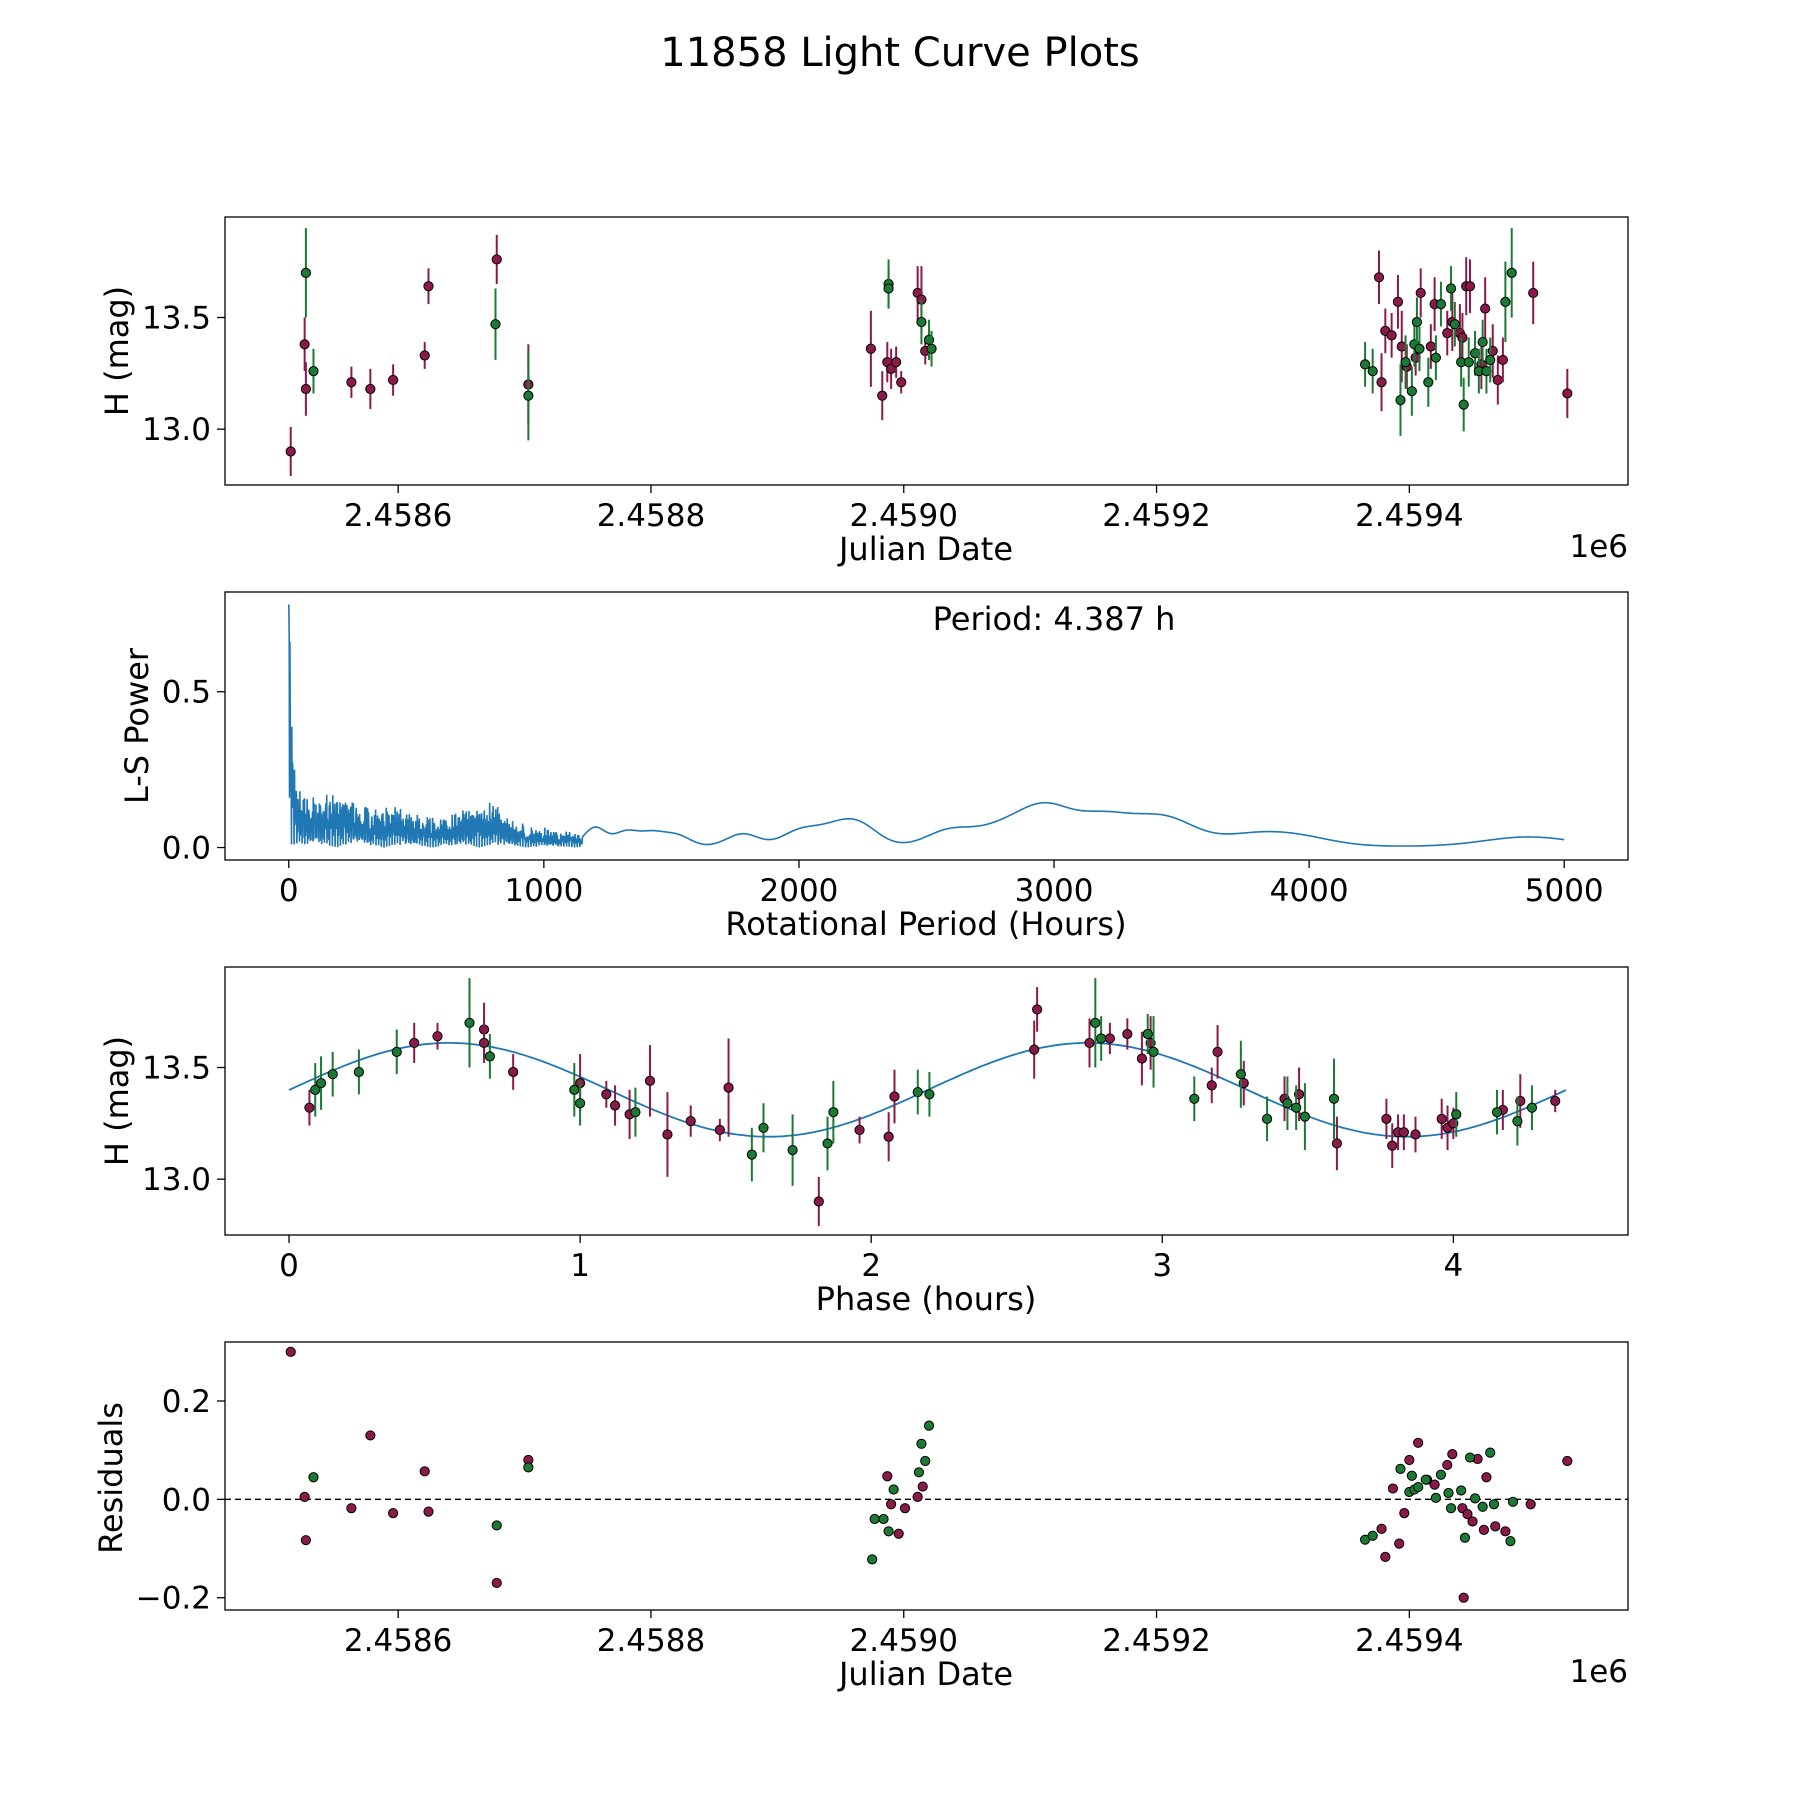  What do you see at coordinates (1598, 547) in the screenshot?
I see `lightcurve-offset-label: 1e6` at bounding box center [1598, 547].